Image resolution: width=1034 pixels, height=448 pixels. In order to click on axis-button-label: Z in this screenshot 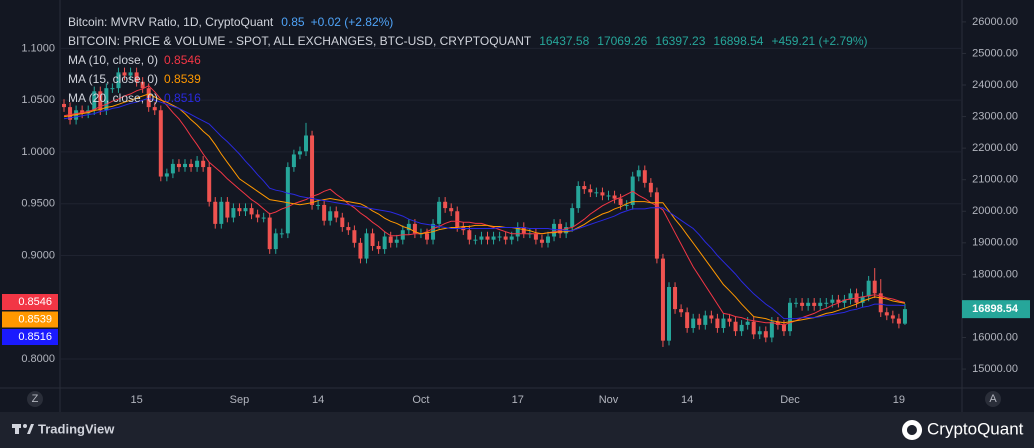, I will do `click(35, 399)`.